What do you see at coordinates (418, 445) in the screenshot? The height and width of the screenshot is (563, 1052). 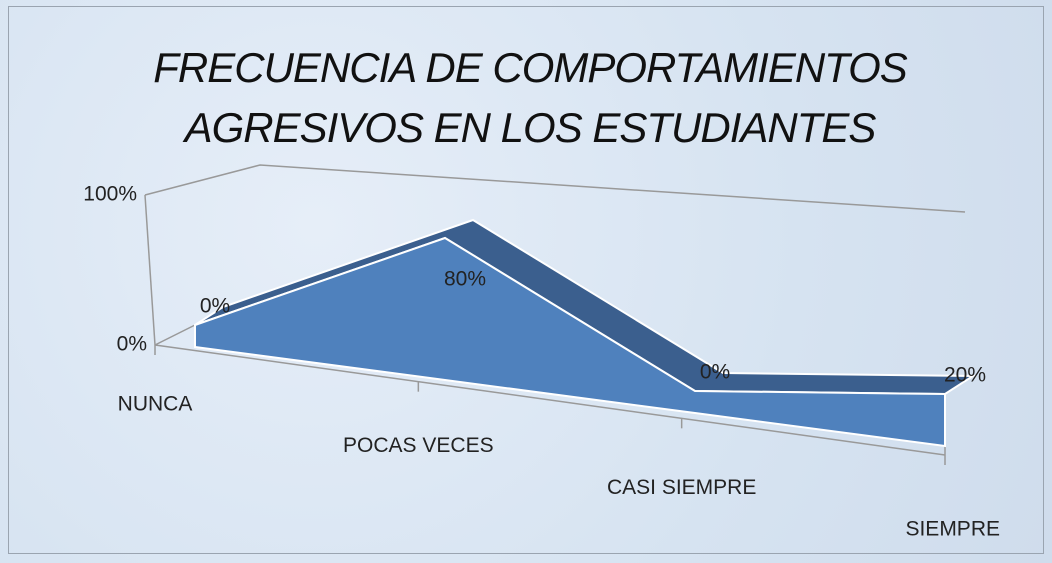 I see `x-tick-label: POCAS VECES` at bounding box center [418, 445].